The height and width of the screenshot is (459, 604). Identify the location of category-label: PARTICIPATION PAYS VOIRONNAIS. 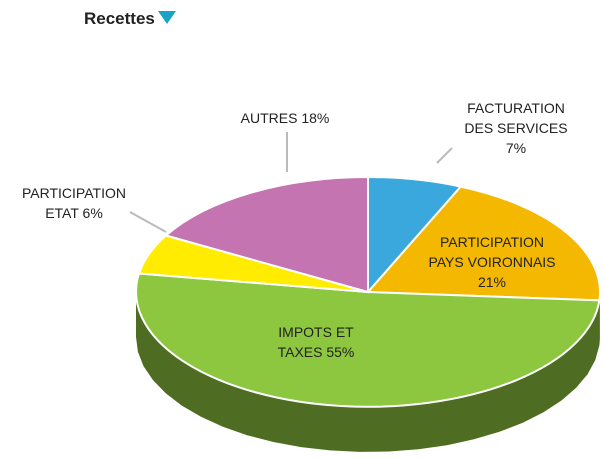
(492, 252).